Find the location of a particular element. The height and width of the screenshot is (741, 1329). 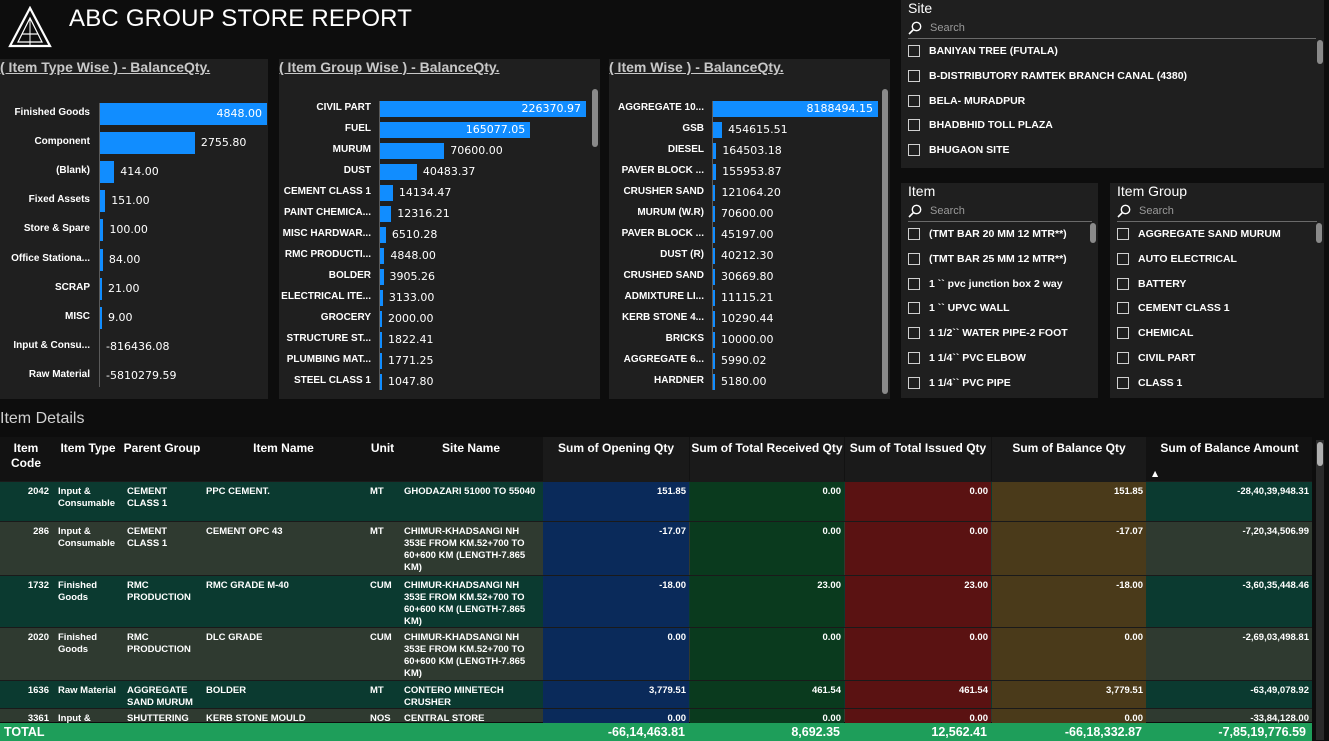

item-scrollbar is located at coordinates (1093, 233).